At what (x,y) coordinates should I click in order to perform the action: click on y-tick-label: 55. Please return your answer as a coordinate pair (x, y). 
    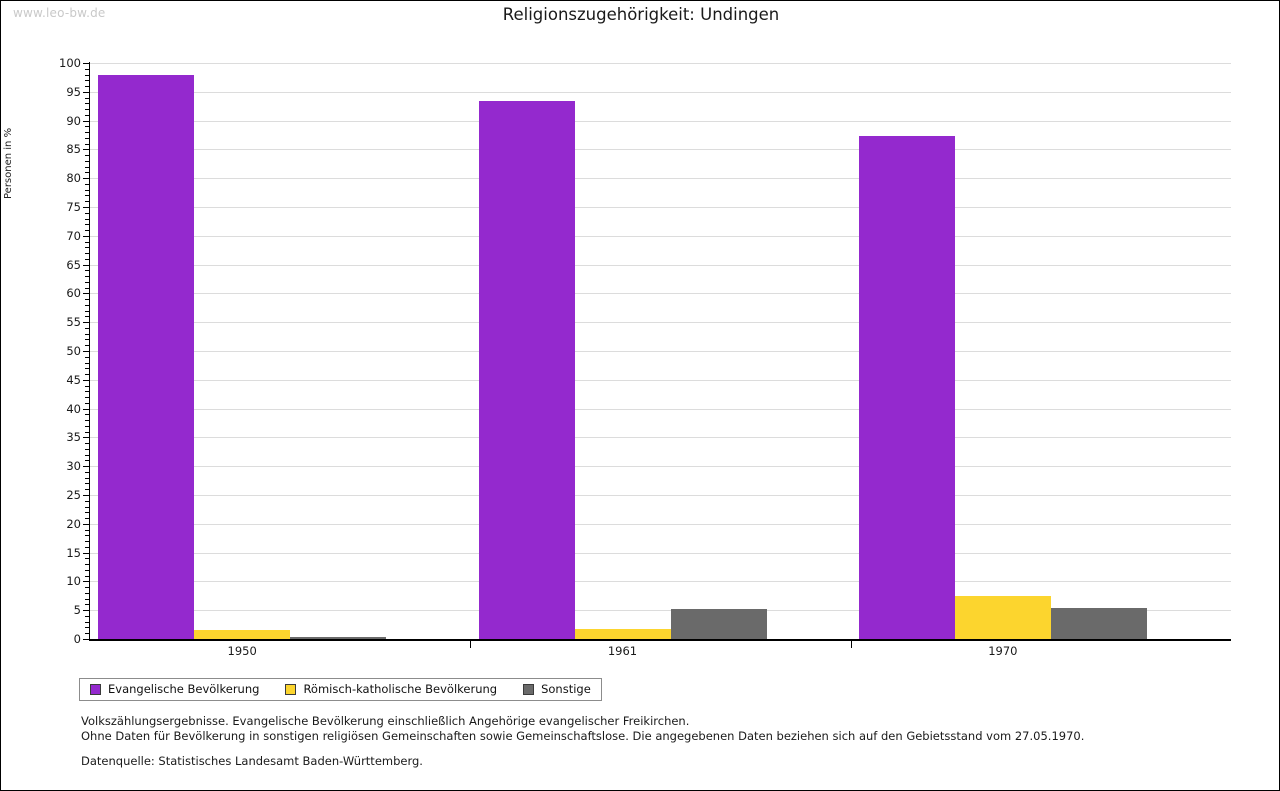
    Looking at the image, I should click on (73, 322).